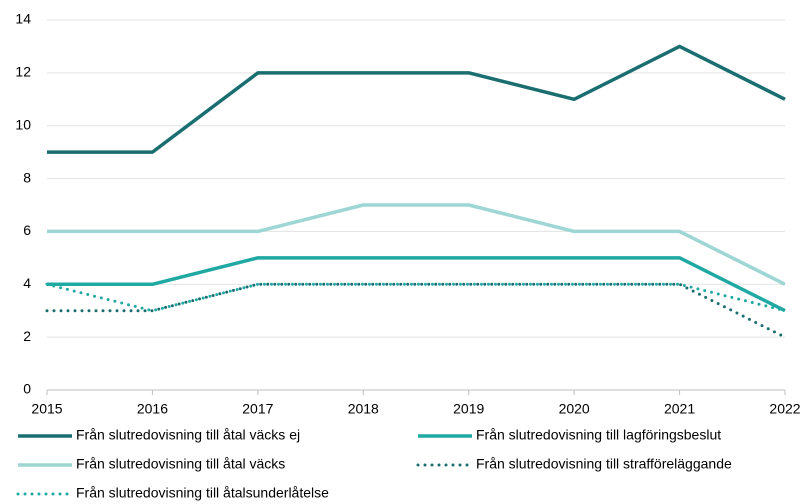 The width and height of the screenshot is (811, 504). What do you see at coordinates (468, 409) in the screenshot?
I see `x-tick-label: 2019` at bounding box center [468, 409].